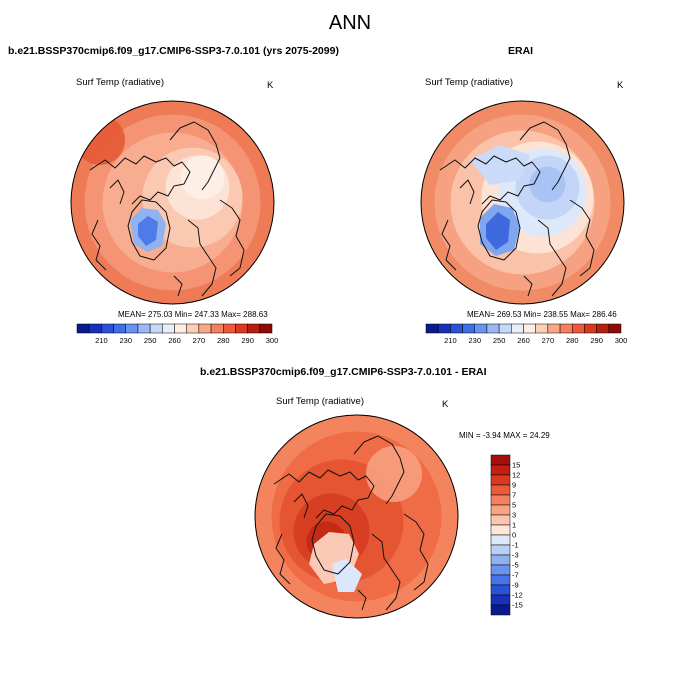  Describe the element at coordinates (394, 474) in the screenshot. I see `map-field-mild` at that location.